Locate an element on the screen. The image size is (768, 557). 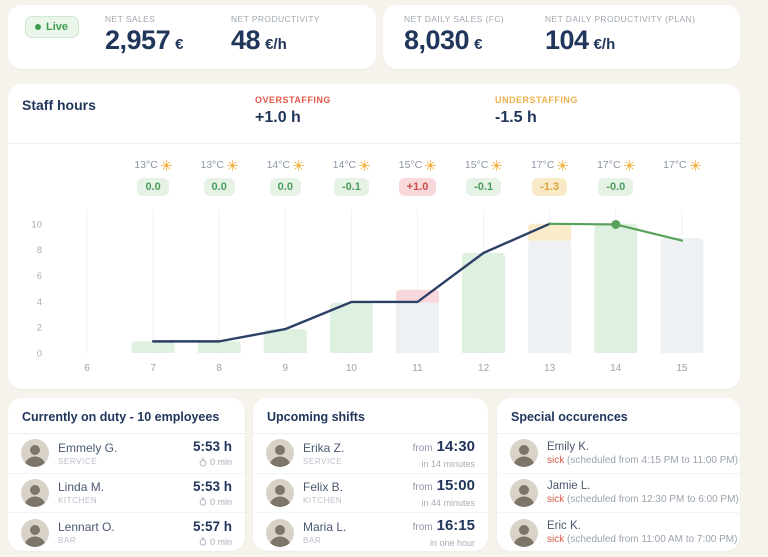
shift-eta: in one hour is located at coordinates (452, 543).